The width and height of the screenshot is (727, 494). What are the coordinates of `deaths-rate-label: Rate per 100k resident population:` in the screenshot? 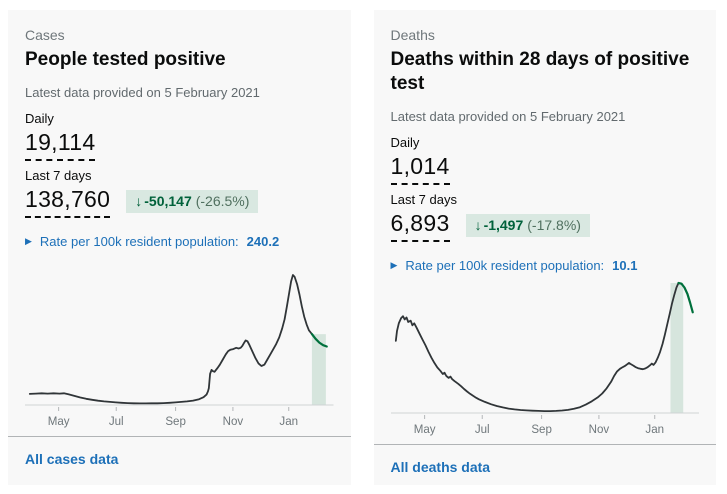 It's located at (505, 265).